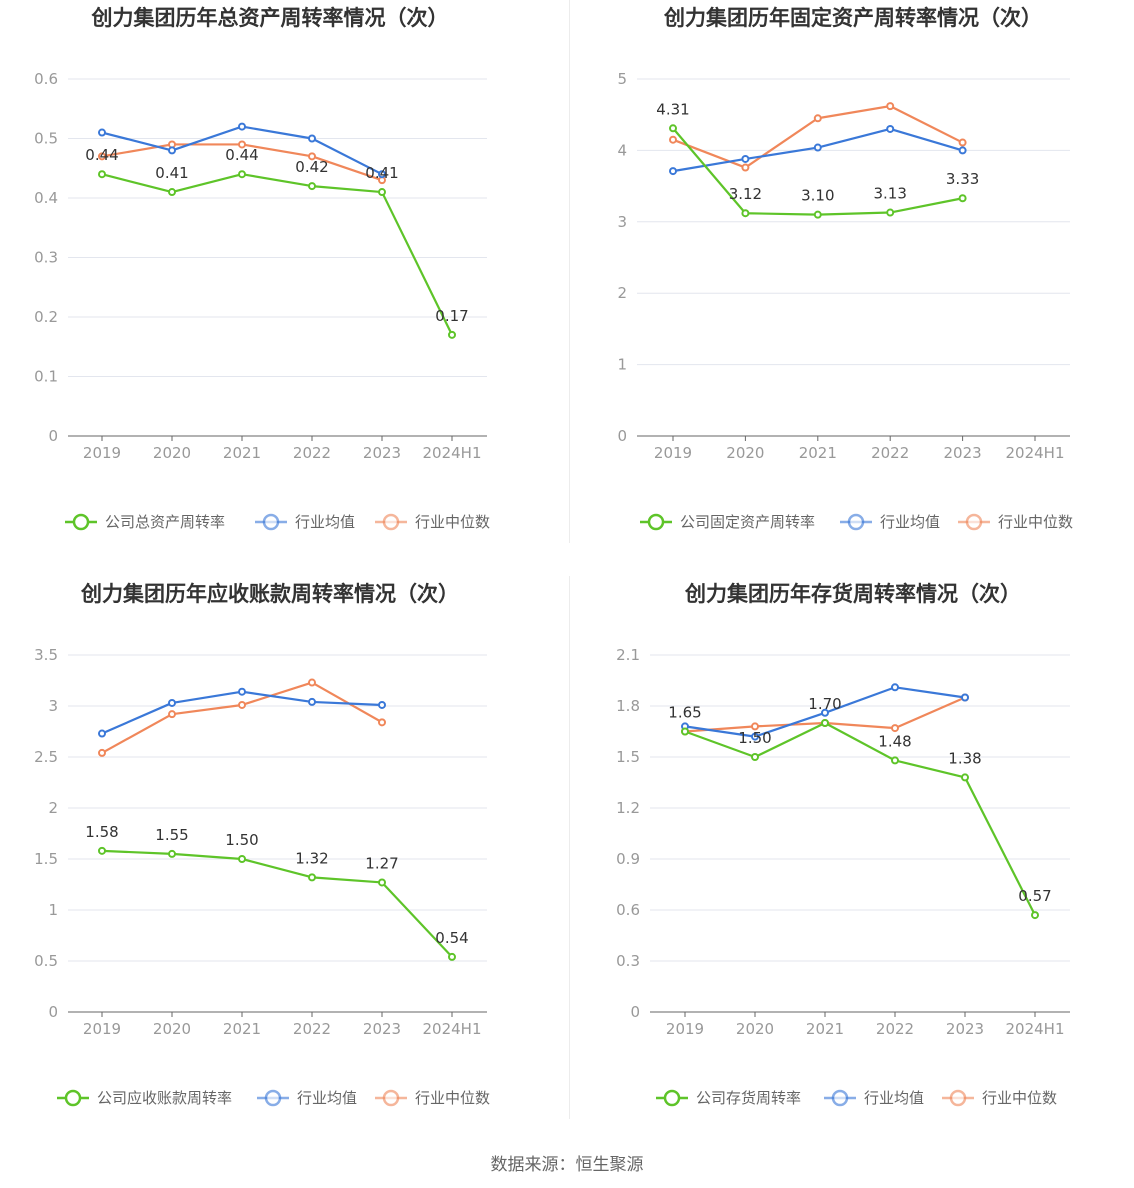  I want to click on data-label: 1.65, so click(684, 713).